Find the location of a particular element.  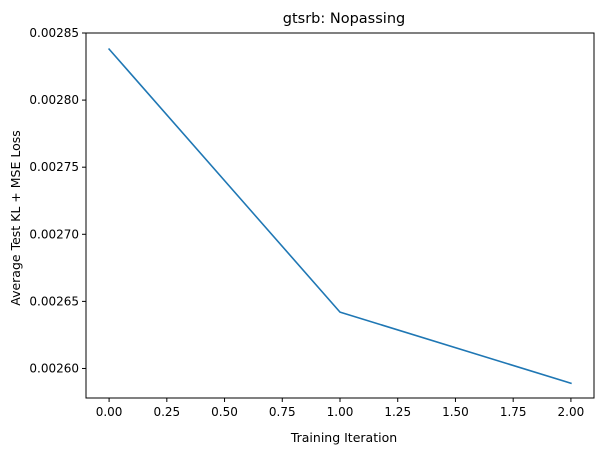

x-tick-label: 0.00 is located at coordinates (109, 412).